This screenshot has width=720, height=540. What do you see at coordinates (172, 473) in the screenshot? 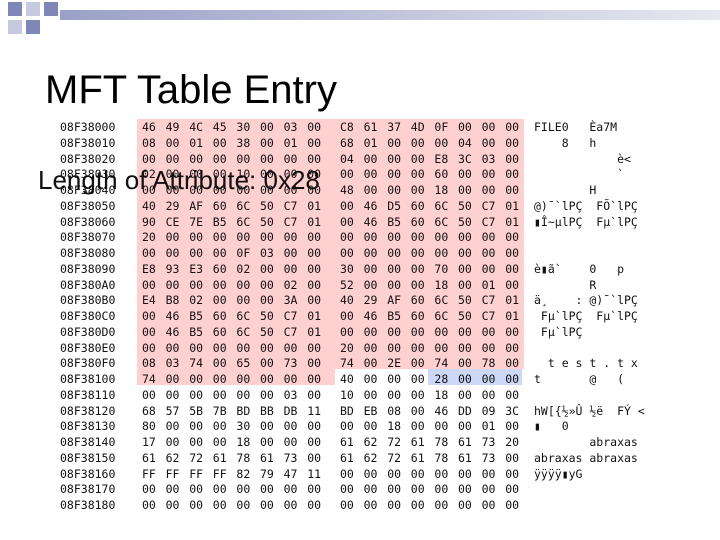
I see `hex-byte: FF` at bounding box center [172, 473].